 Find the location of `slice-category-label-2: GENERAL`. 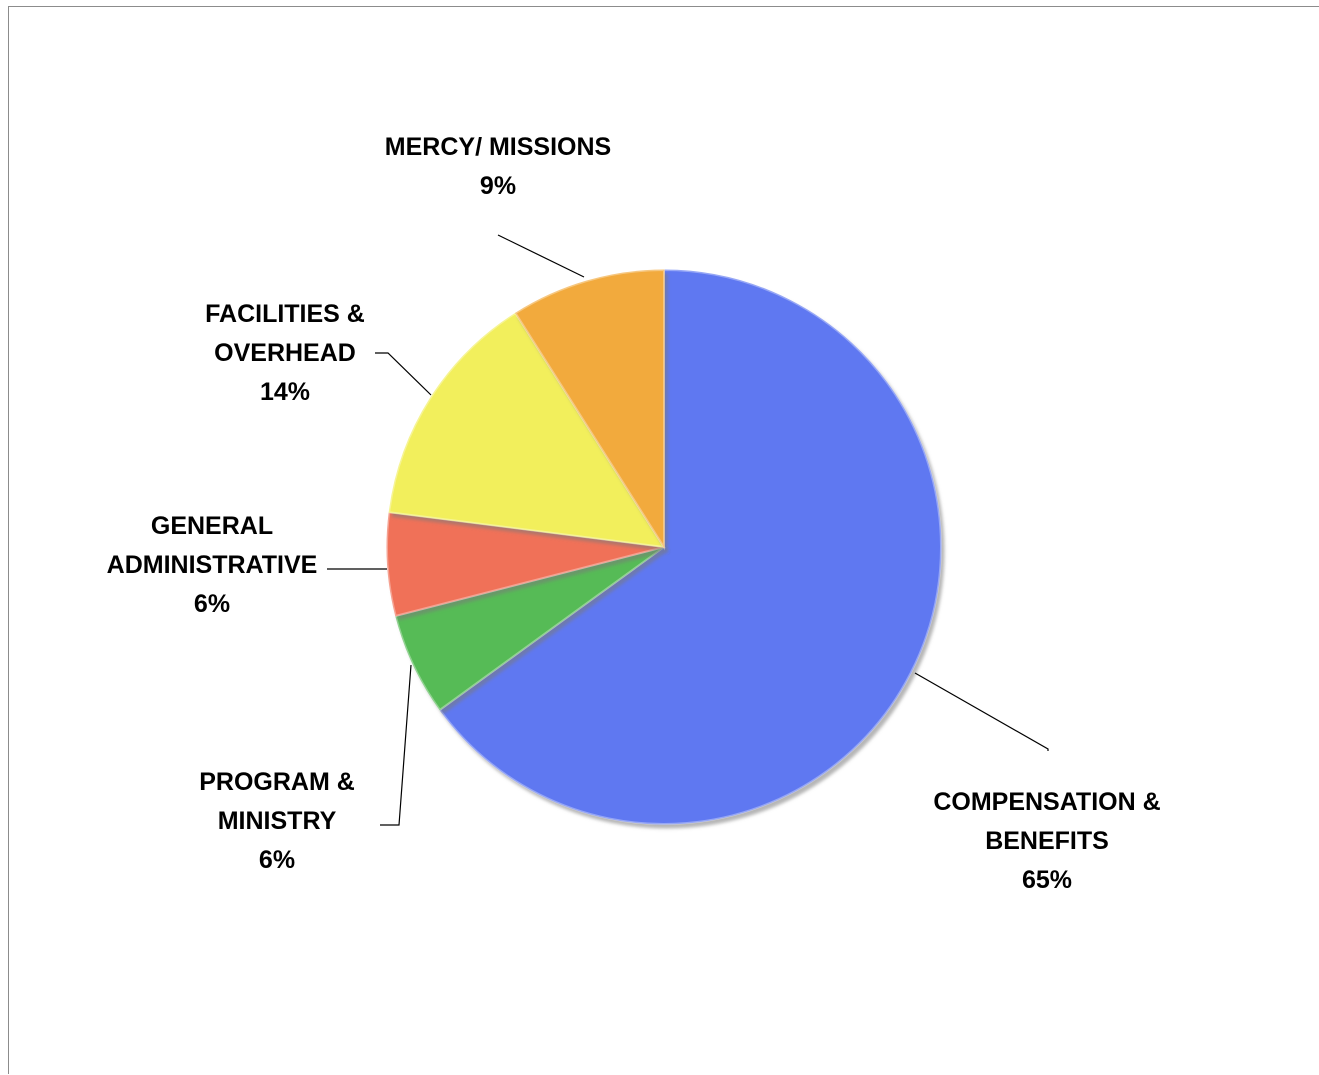

slice-category-label-2: GENERAL is located at coordinates (212, 526).